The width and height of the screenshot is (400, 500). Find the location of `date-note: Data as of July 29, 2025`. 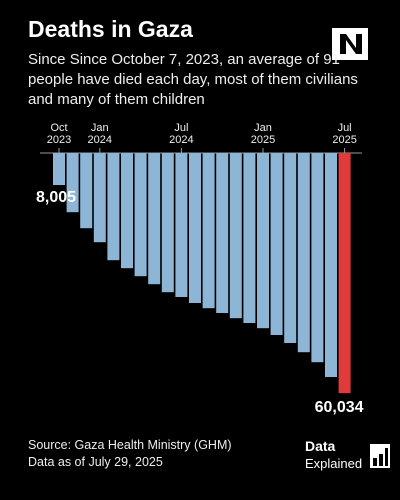

date-note: Data as of July 29, 2025 is located at coordinates (95, 462).